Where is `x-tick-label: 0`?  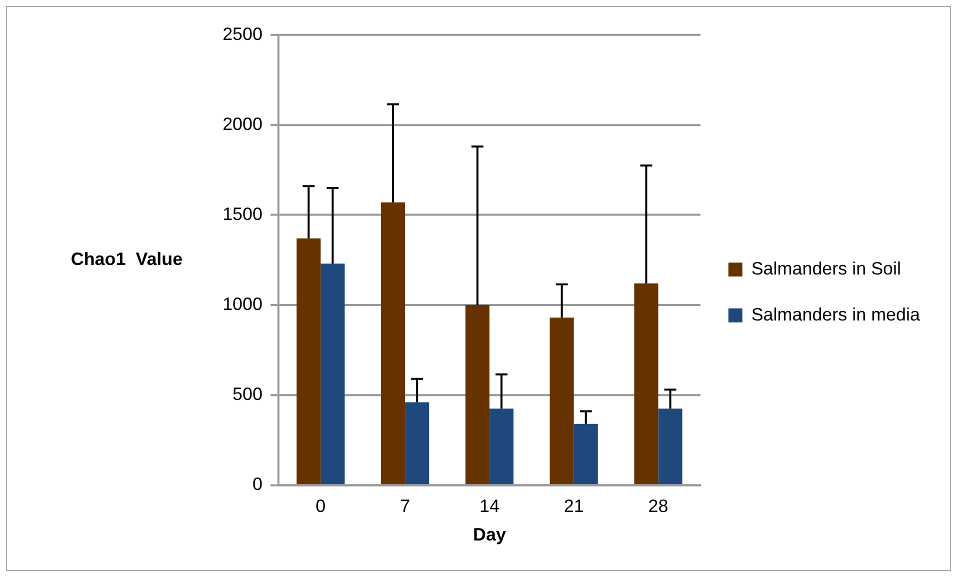
x-tick-label: 0 is located at coordinates (321, 506).